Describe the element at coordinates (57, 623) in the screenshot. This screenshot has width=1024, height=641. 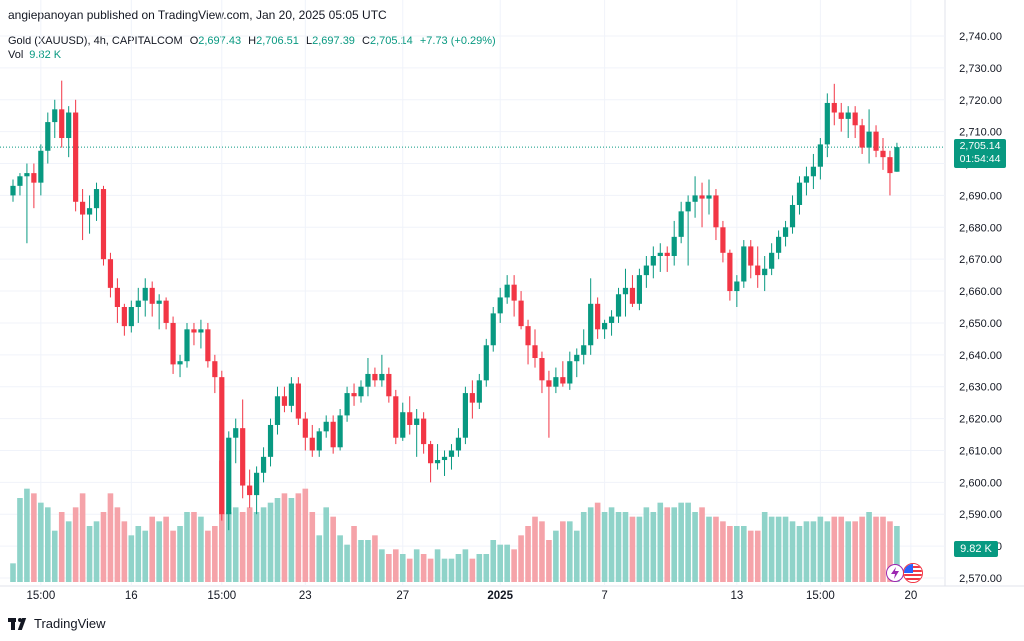
I see `tradingview-footer: TradingView` at that location.